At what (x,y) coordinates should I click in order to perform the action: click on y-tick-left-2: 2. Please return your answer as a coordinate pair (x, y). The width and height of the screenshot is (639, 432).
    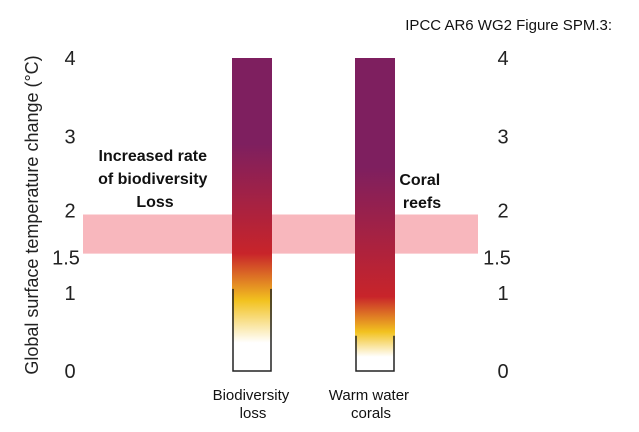
    Looking at the image, I should click on (69, 212).